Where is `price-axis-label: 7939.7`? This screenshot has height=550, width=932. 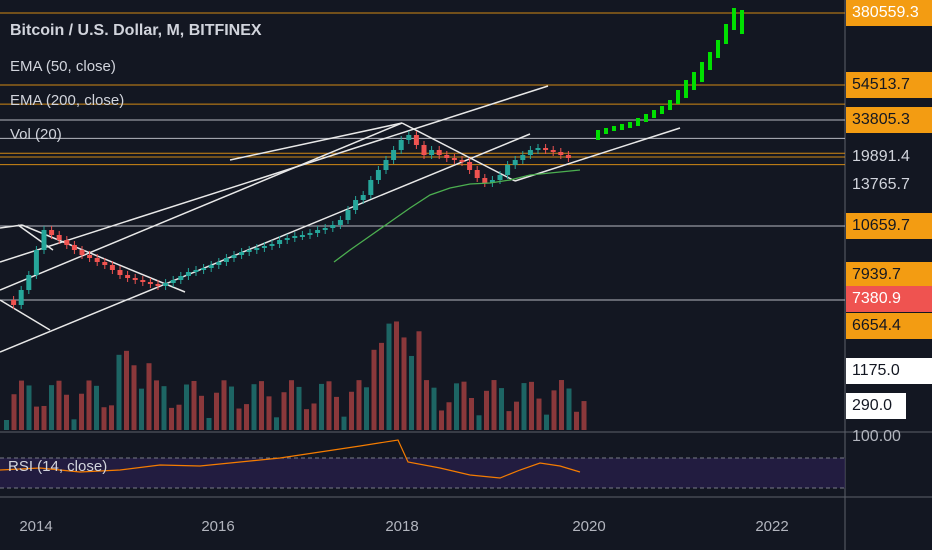
price-axis-label: 7939.7 is located at coordinates (889, 275).